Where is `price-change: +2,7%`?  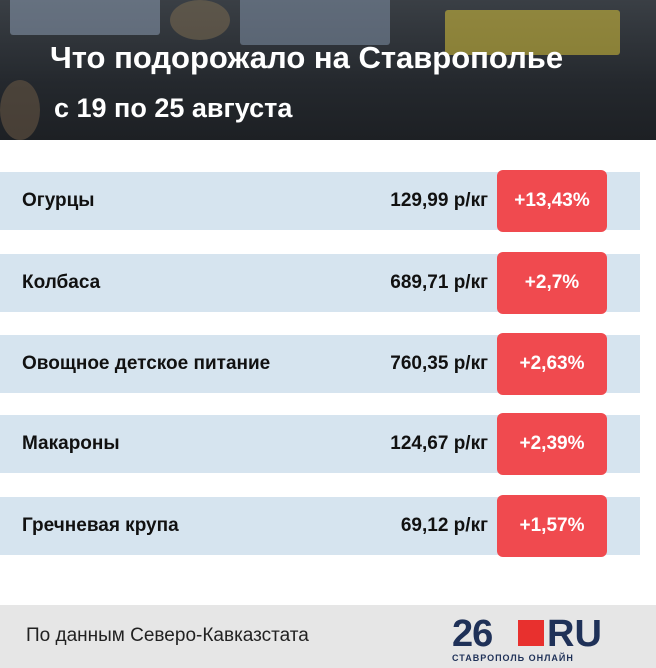 price-change: +2,7% is located at coordinates (552, 283).